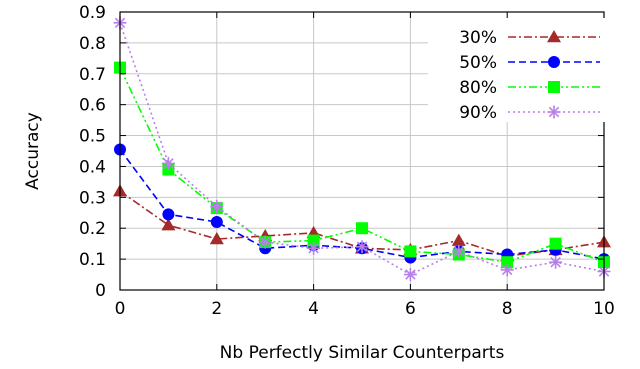 Image resolution: width=640 pixels, height=369 pixels. Describe the element at coordinates (478, 113) in the screenshot. I see `legend-label: 90%` at that location.